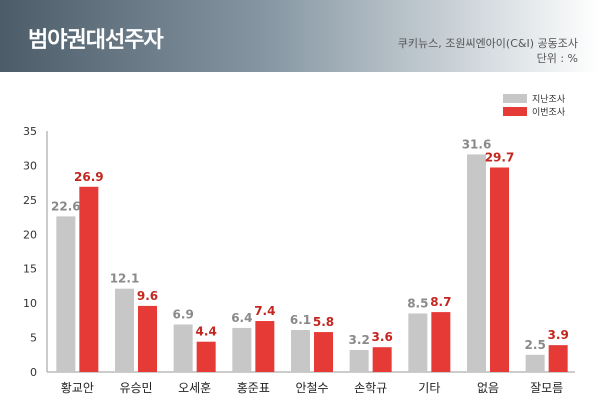  I want to click on y-tick-label: 25, so click(30, 200).